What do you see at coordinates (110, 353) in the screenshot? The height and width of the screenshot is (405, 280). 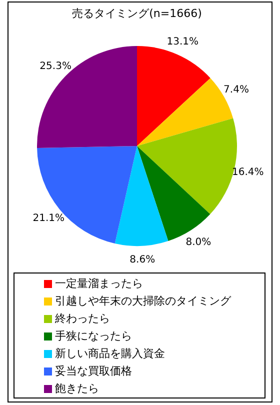 I see `legend-label: 新しい商品を購入資金` at bounding box center [110, 353].